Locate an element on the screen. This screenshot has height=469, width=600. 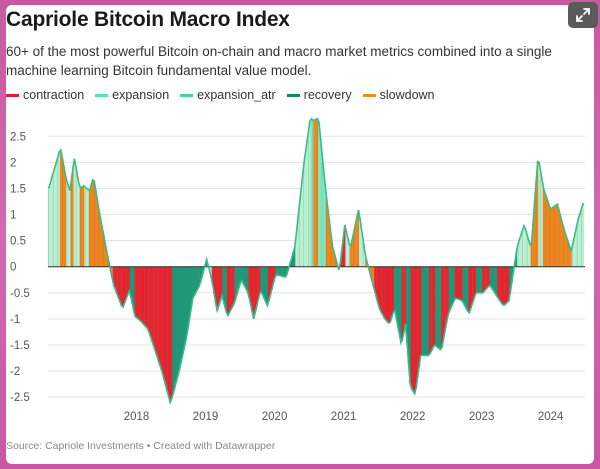
legend-item-slowdown: slowdown is located at coordinates (398, 95).